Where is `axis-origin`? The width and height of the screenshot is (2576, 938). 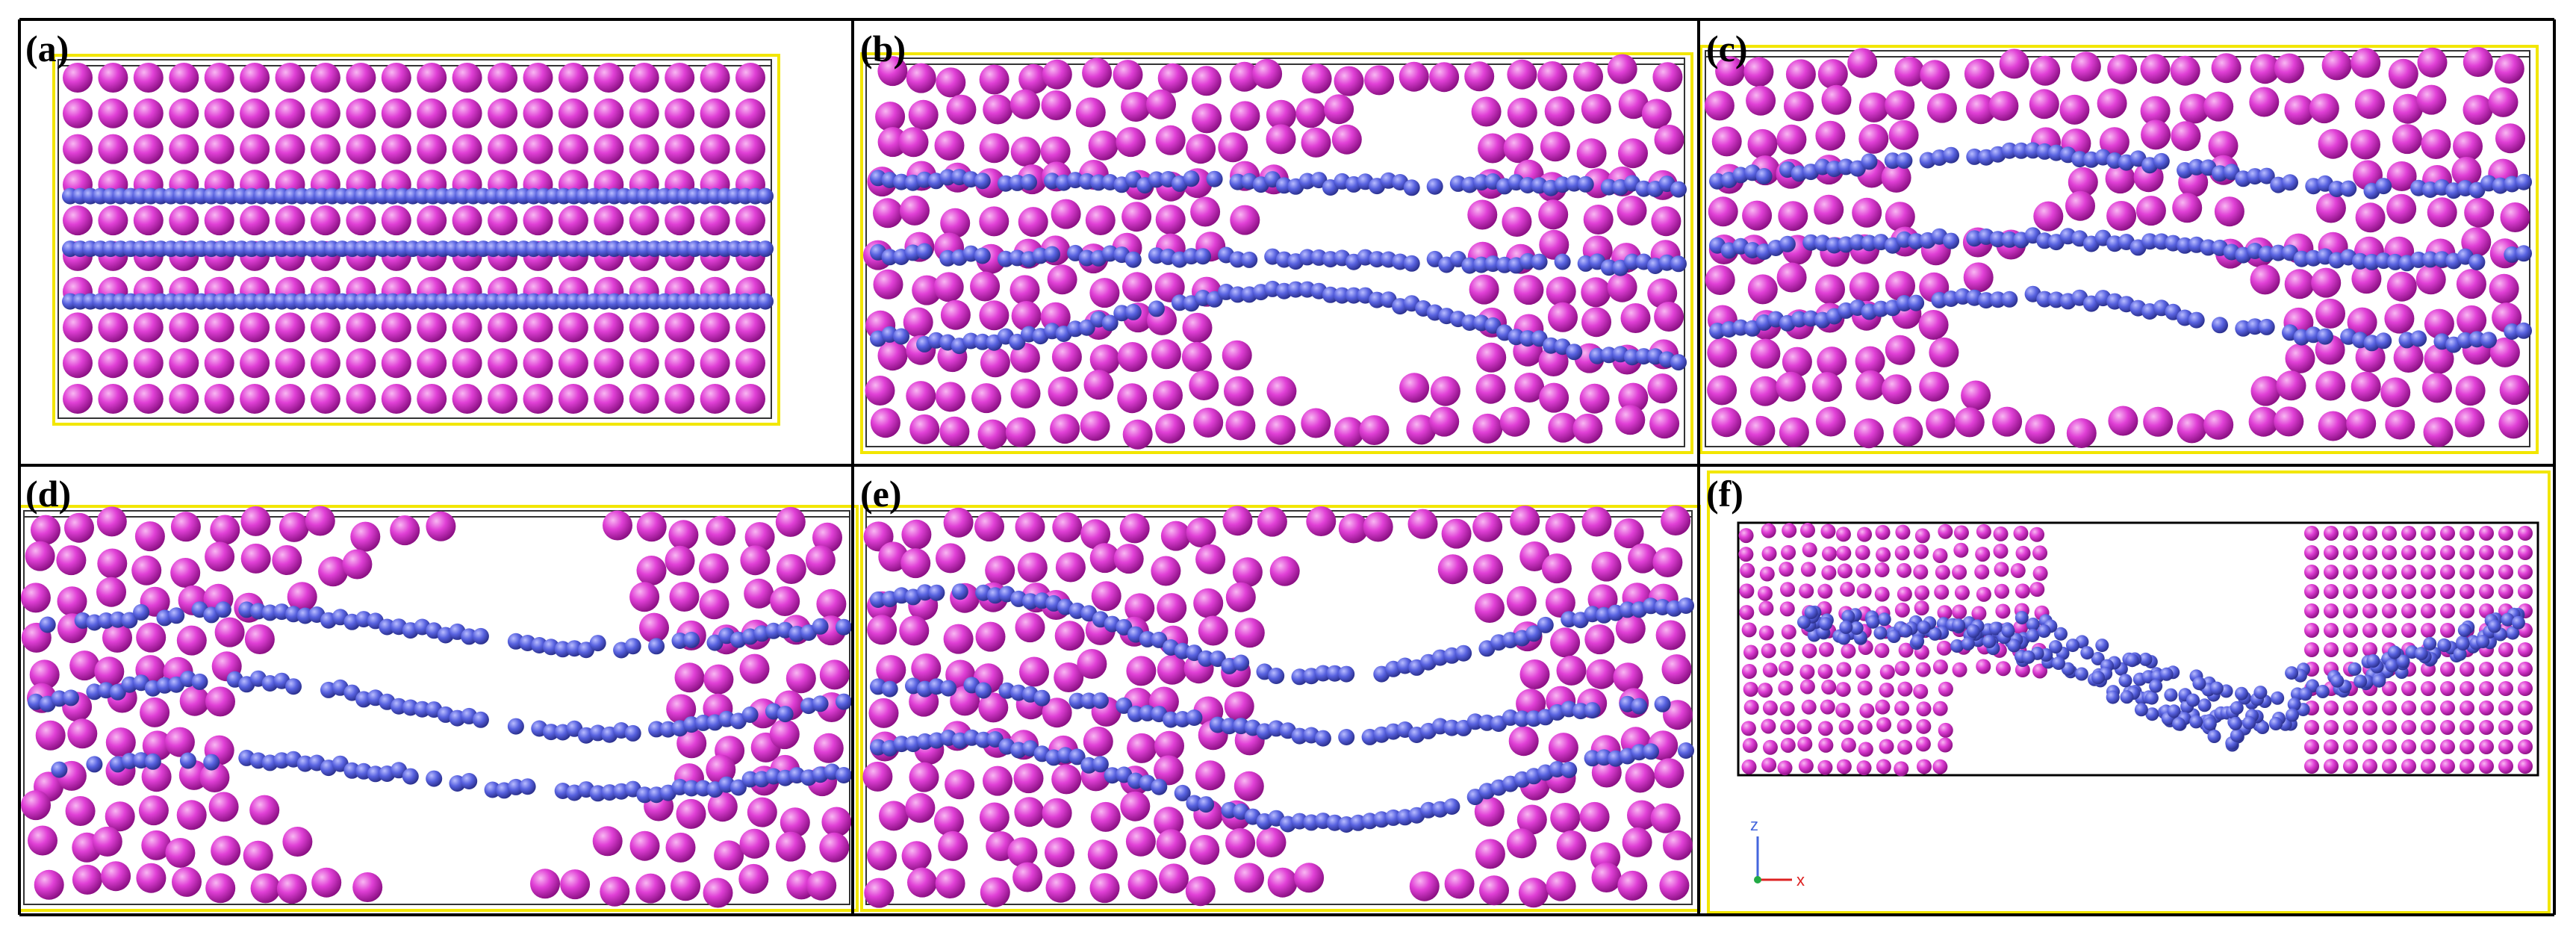 axis-origin is located at coordinates (1757, 879).